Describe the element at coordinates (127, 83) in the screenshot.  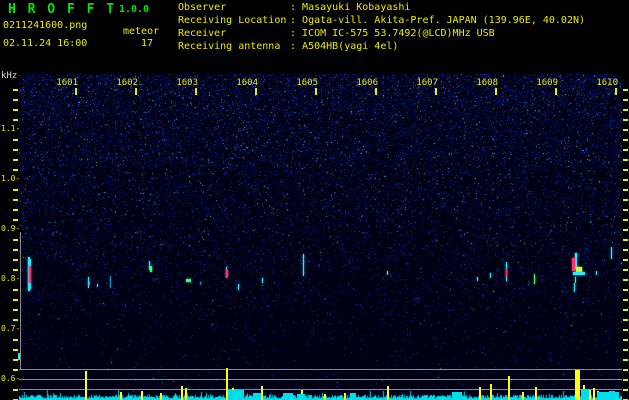
I see `time-label: 1602` at that location.